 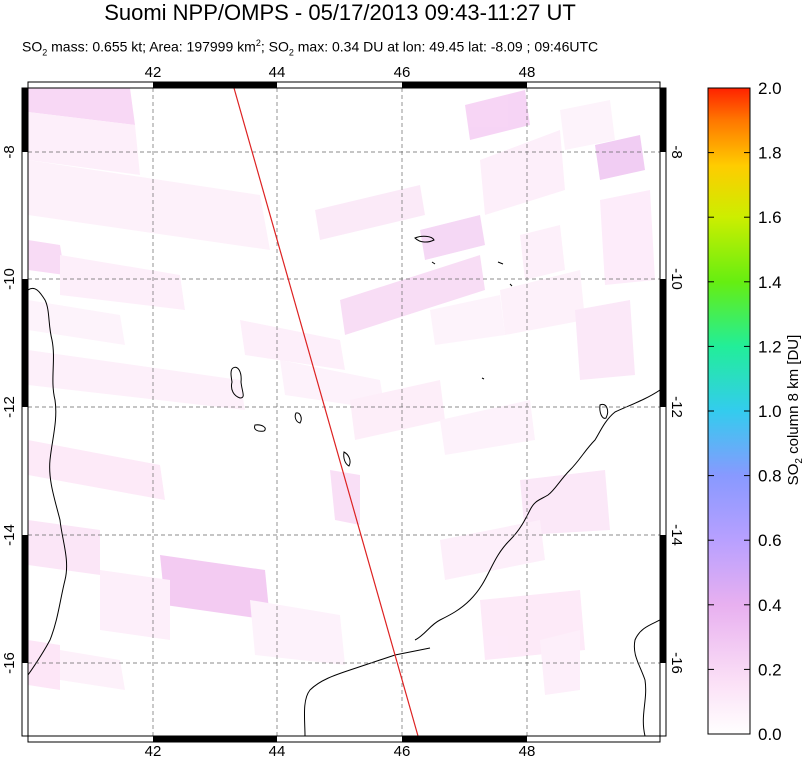 I want to click on colorbar-tick-label: 1.6, so click(x=770, y=217).